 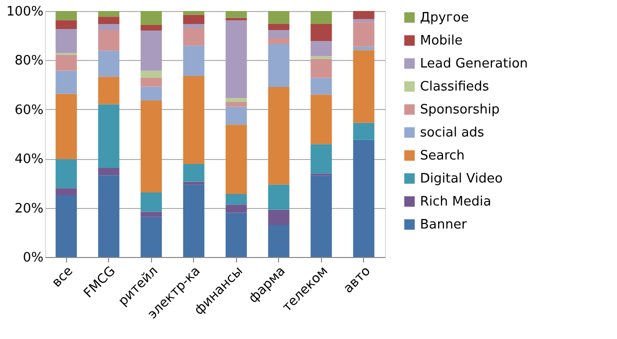 I want to click on legend-label: Mobile, so click(x=441, y=41).